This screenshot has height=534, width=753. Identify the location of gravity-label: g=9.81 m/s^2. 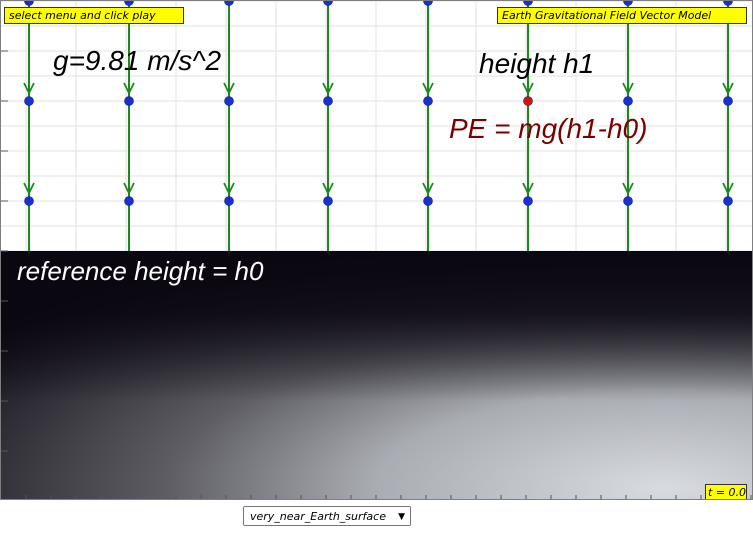
(137, 60).